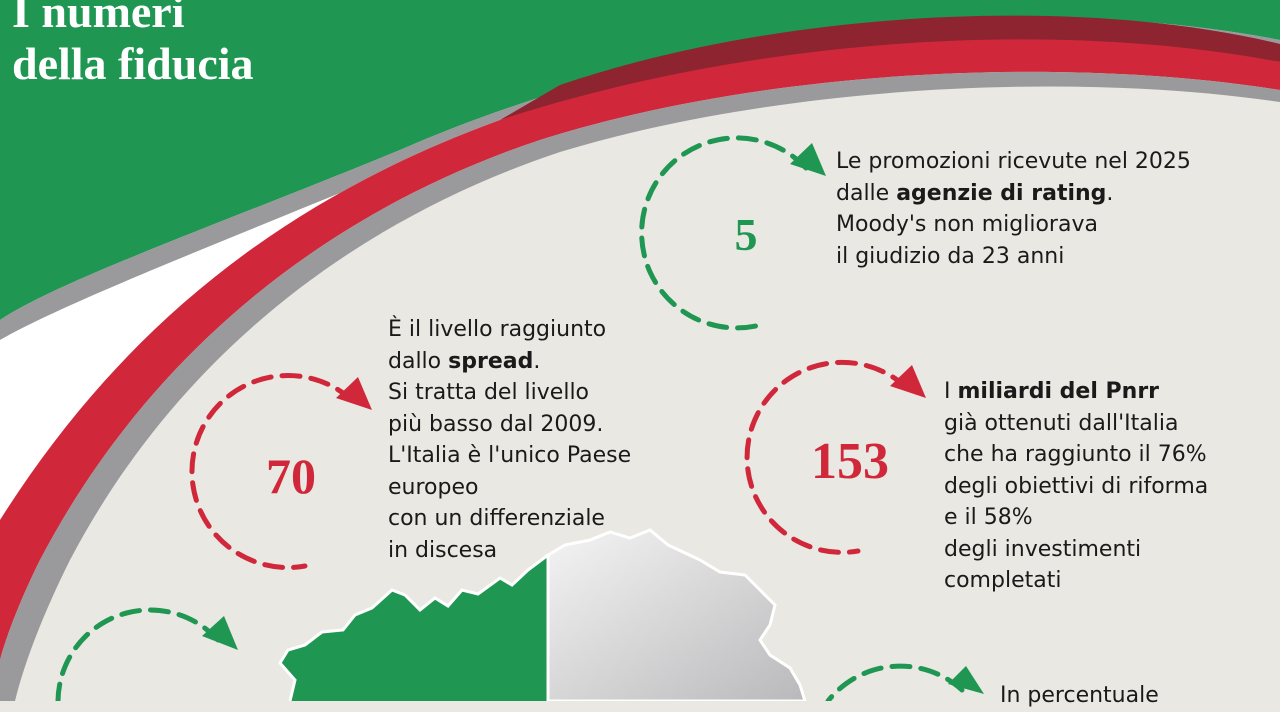 The width and height of the screenshot is (1280, 712). I want to click on italy-map-green, so click(414, 628).